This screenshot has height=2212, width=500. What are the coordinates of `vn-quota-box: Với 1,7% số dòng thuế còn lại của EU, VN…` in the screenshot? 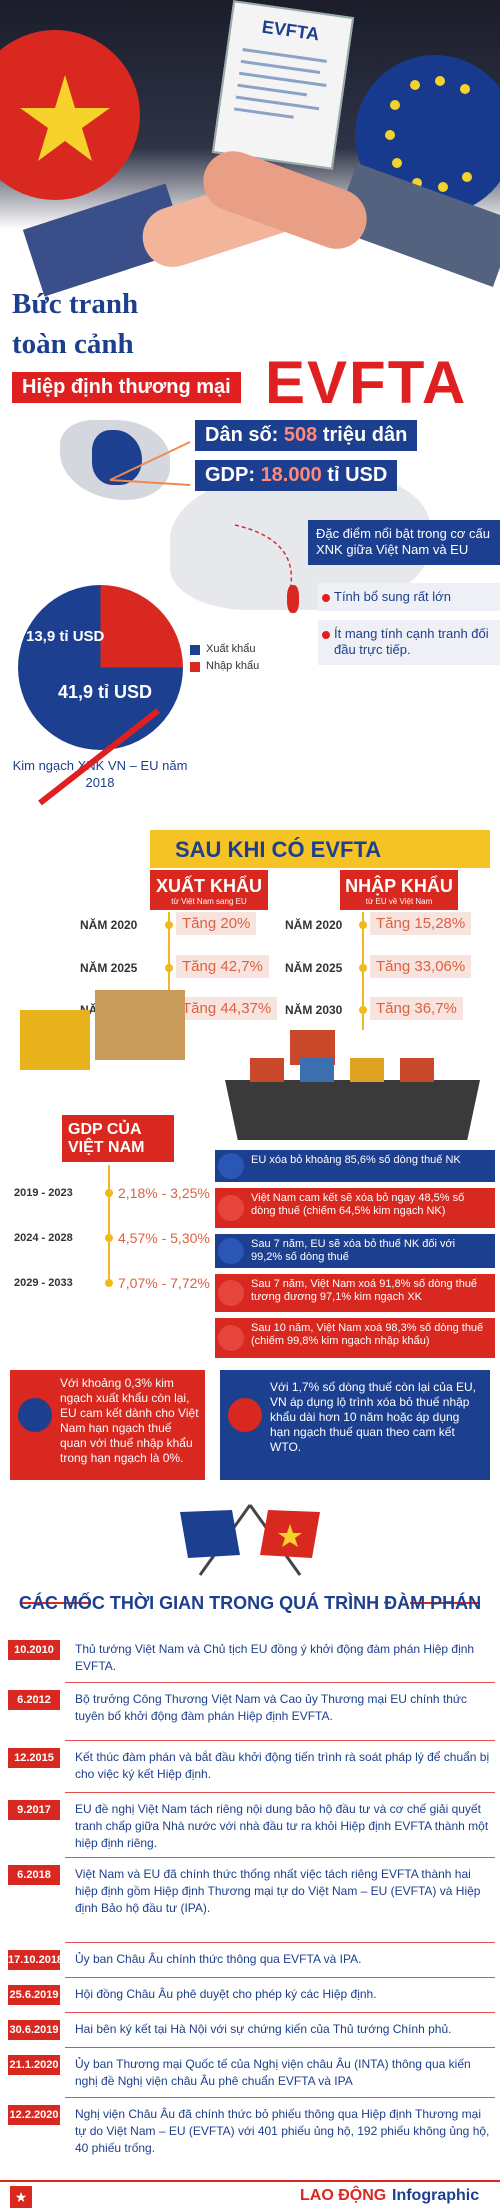 It's located at (355, 1425).